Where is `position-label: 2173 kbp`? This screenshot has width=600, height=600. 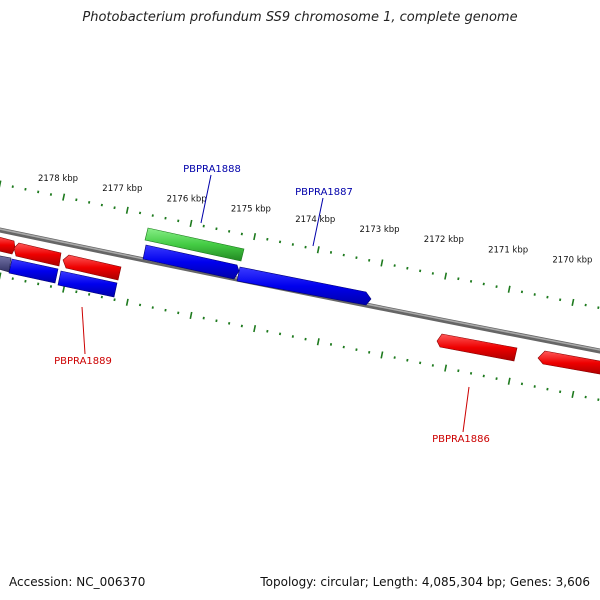
position-label: 2173 kbp is located at coordinates (380, 230).